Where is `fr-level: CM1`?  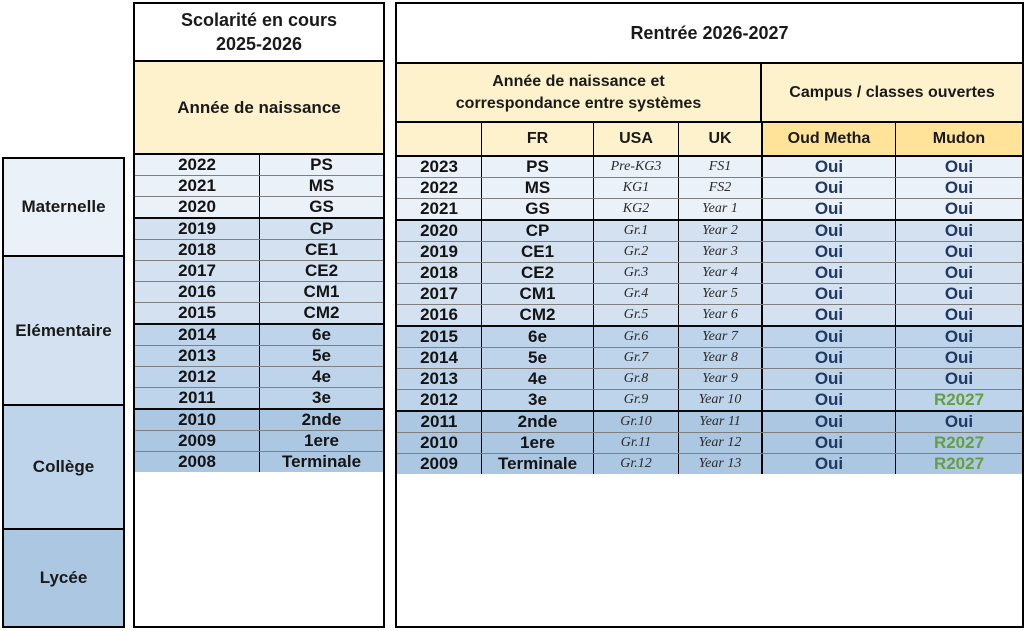
fr-level: CM1 is located at coordinates (538, 294).